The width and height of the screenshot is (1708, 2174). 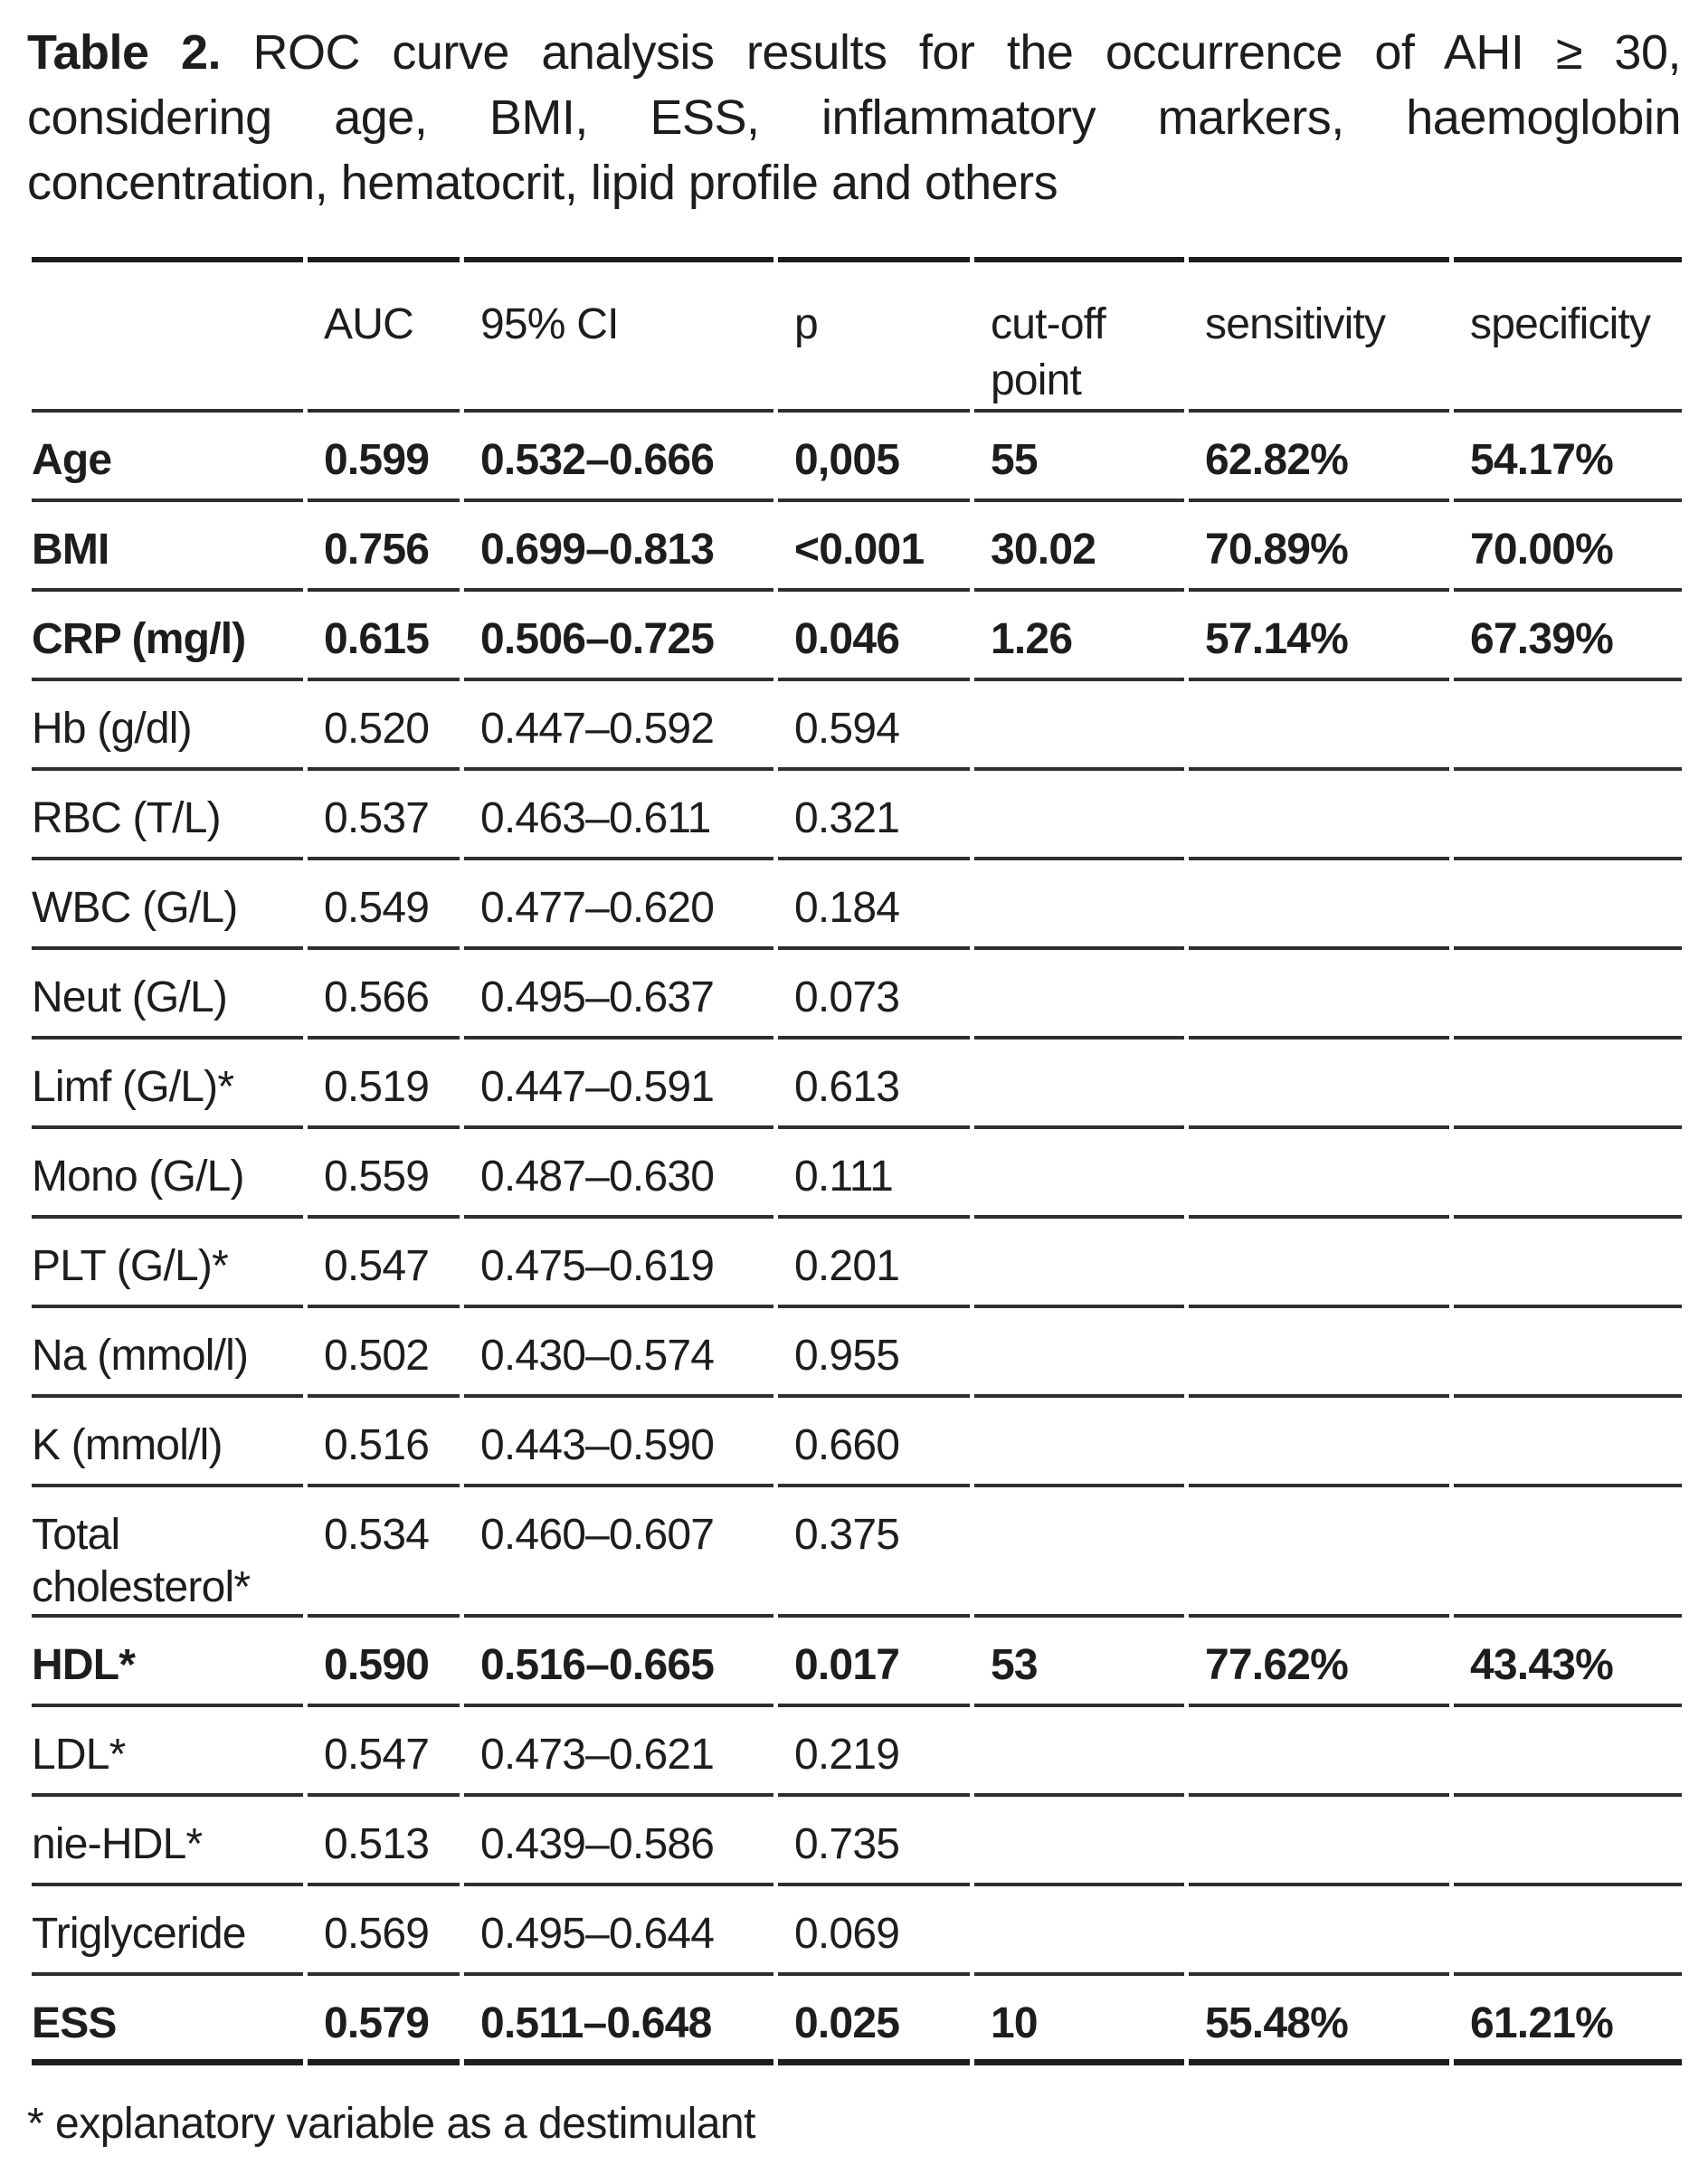 What do you see at coordinates (384, 335) in the screenshot?
I see `col-header-auc: AUC` at bounding box center [384, 335].